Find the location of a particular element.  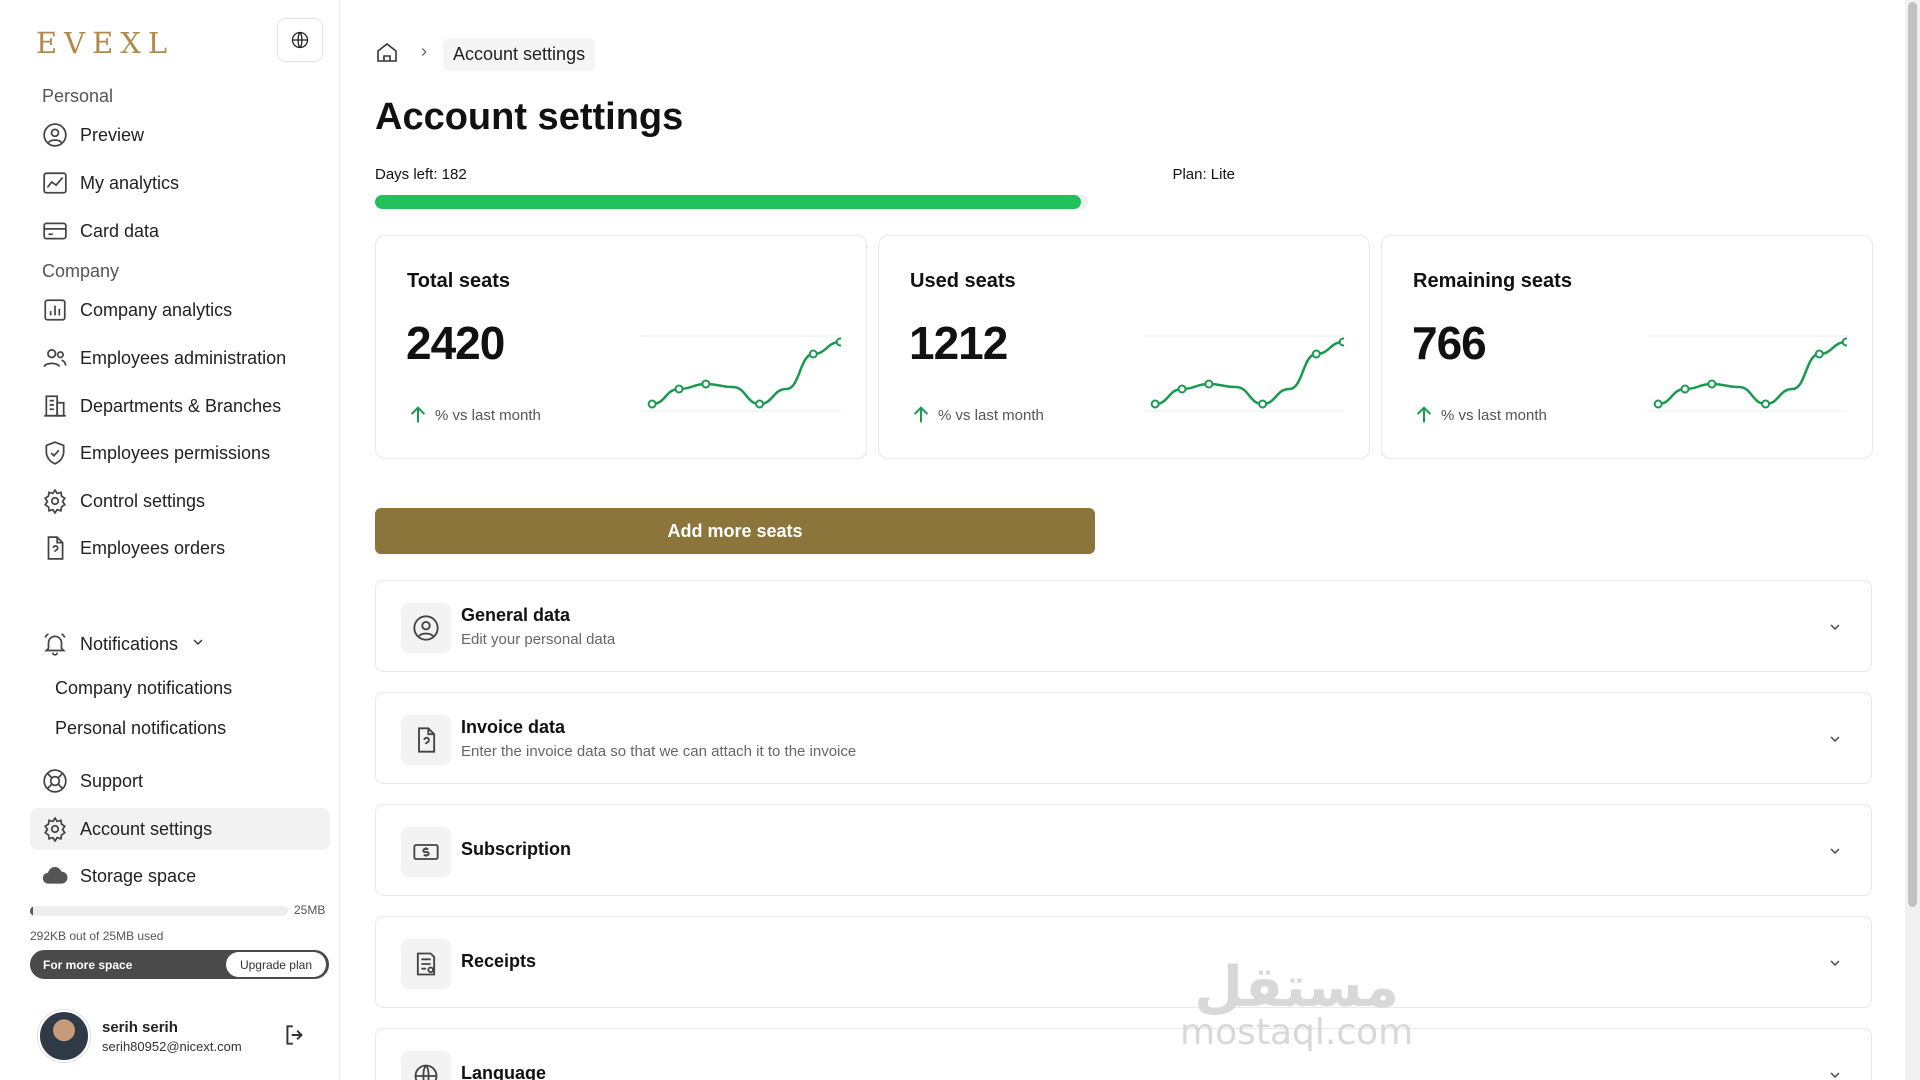

language-button is located at coordinates (300, 40).